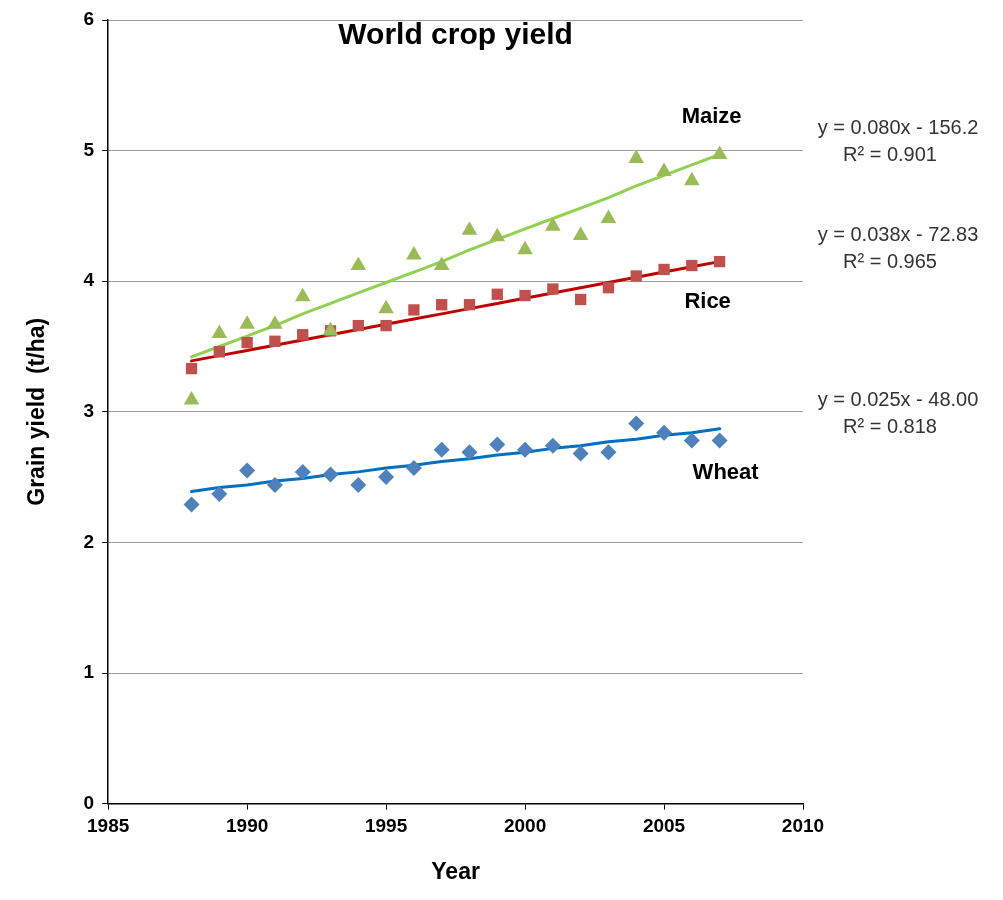 The height and width of the screenshot is (900, 1003). I want to click on series-label: Wheat, so click(726, 471).